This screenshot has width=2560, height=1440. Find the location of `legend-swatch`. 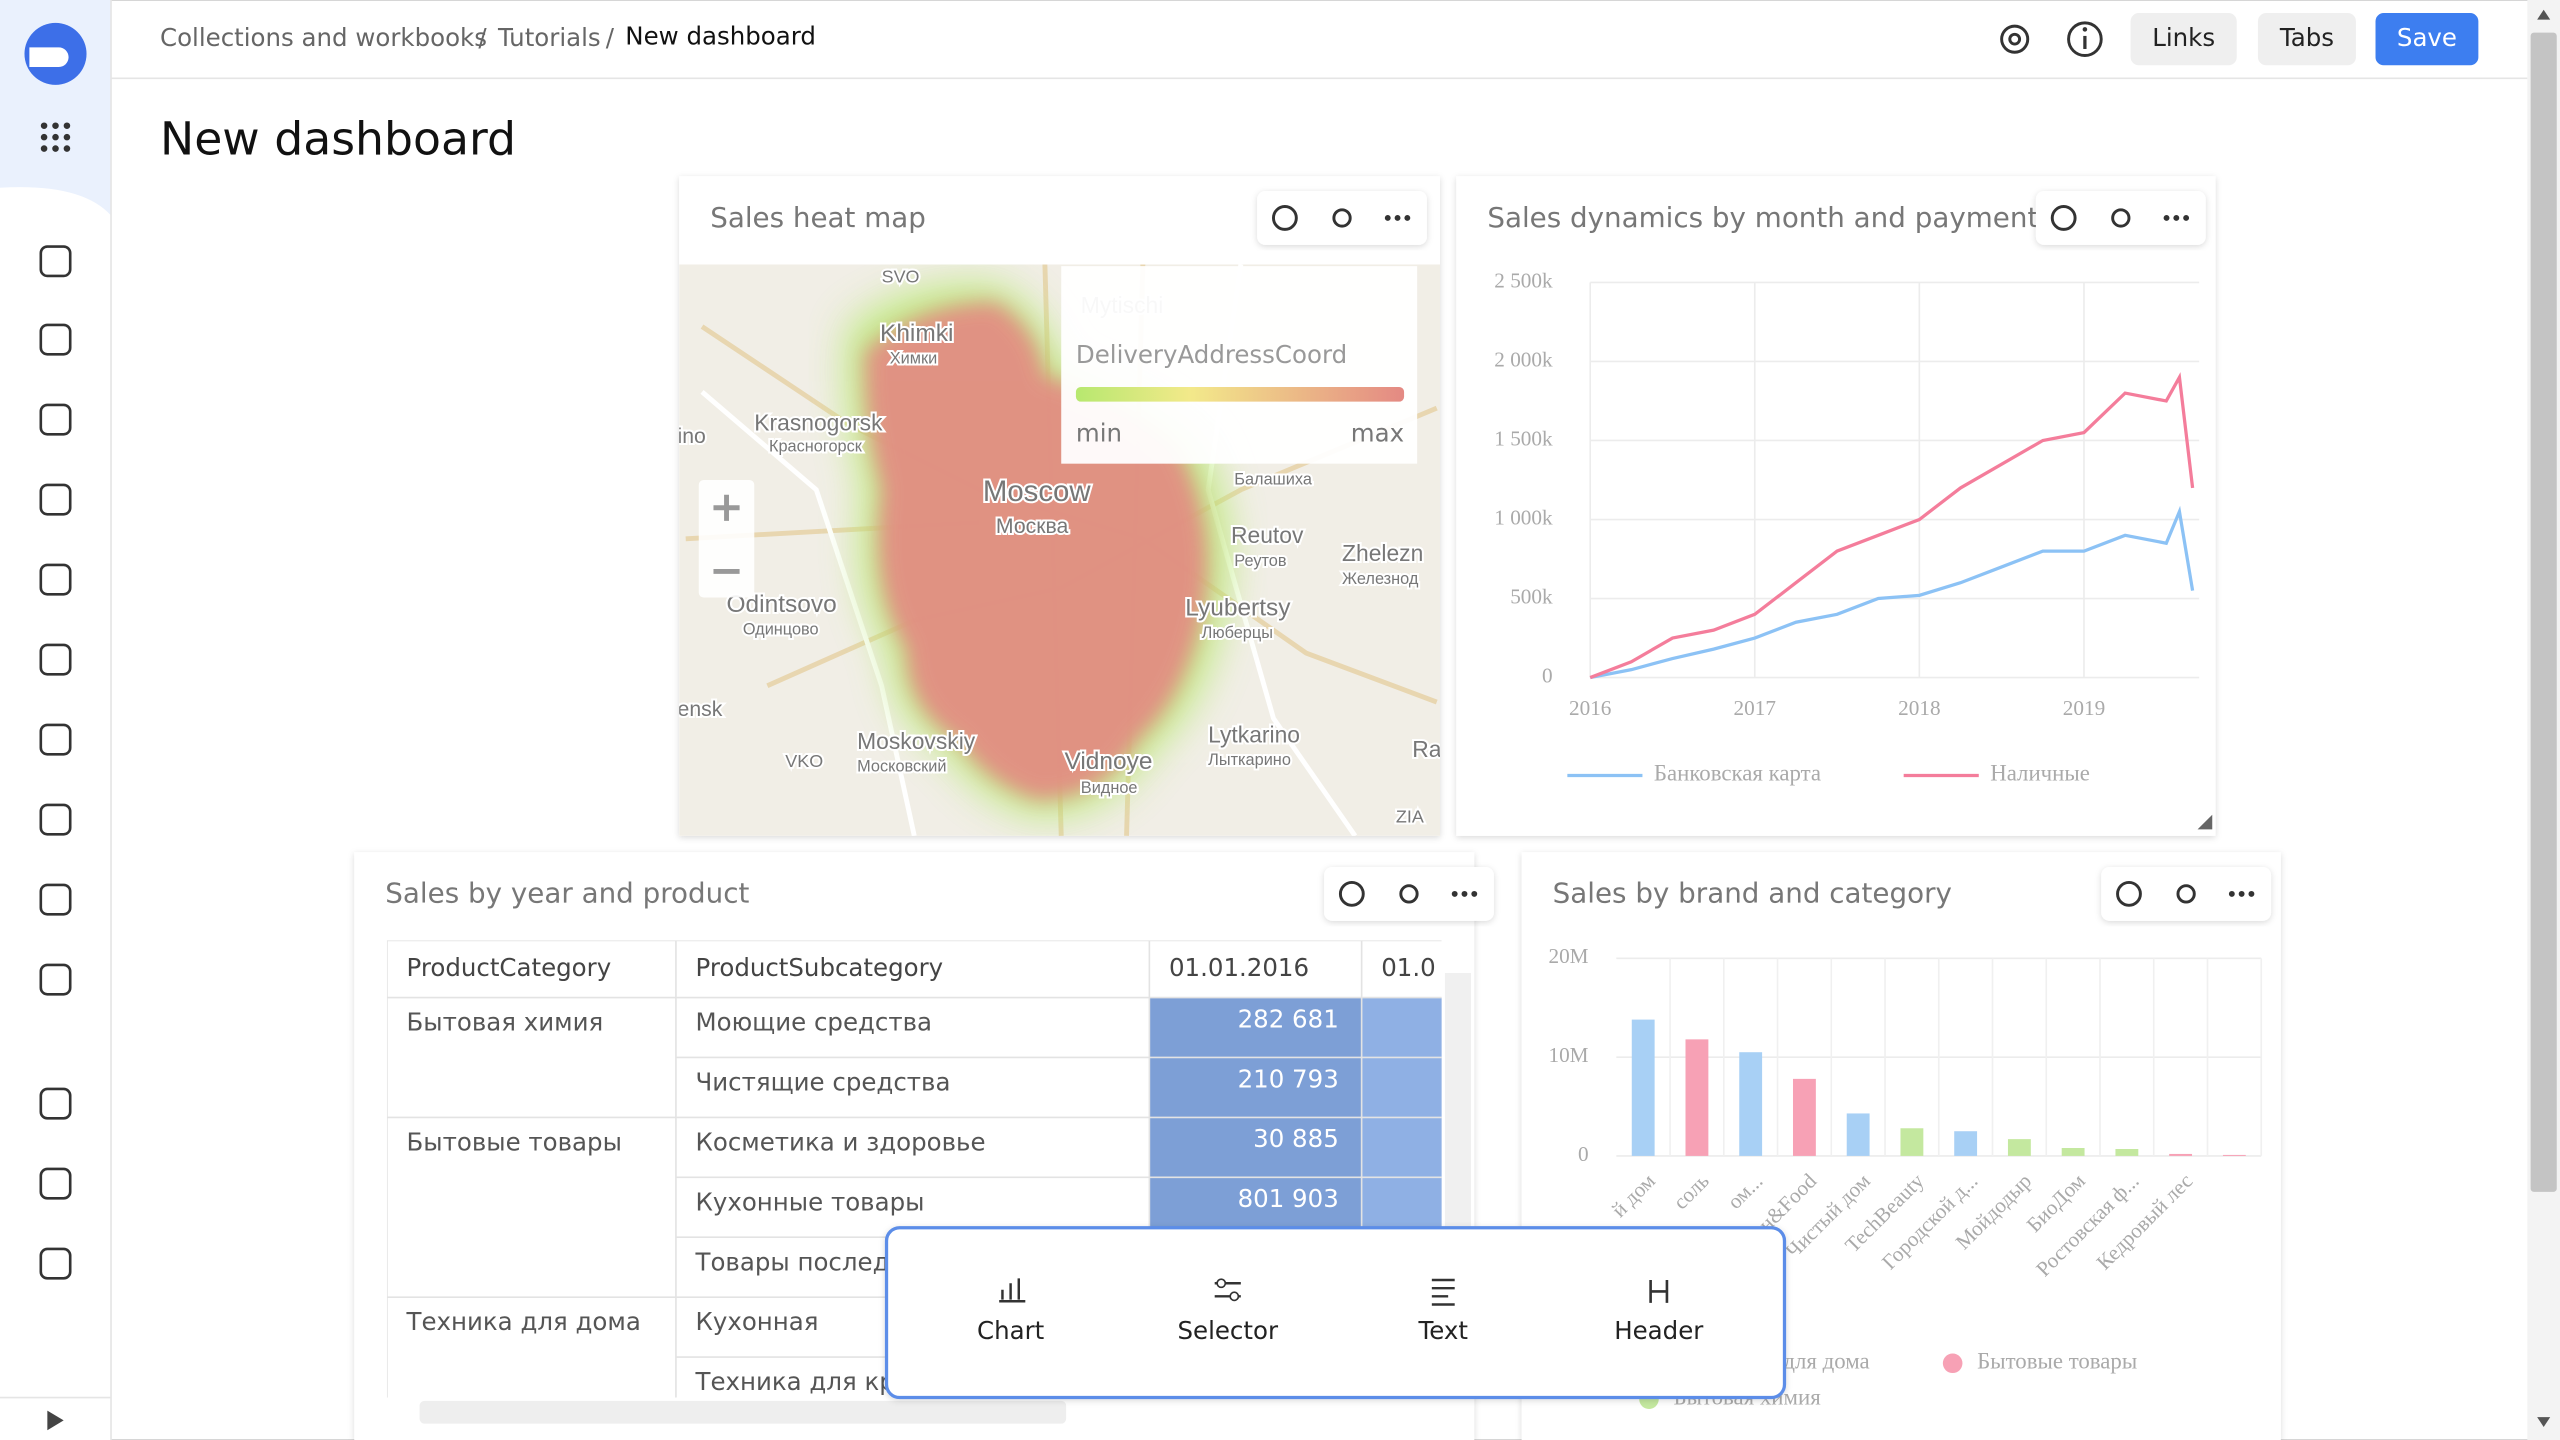

legend-swatch is located at coordinates (1952, 1363).